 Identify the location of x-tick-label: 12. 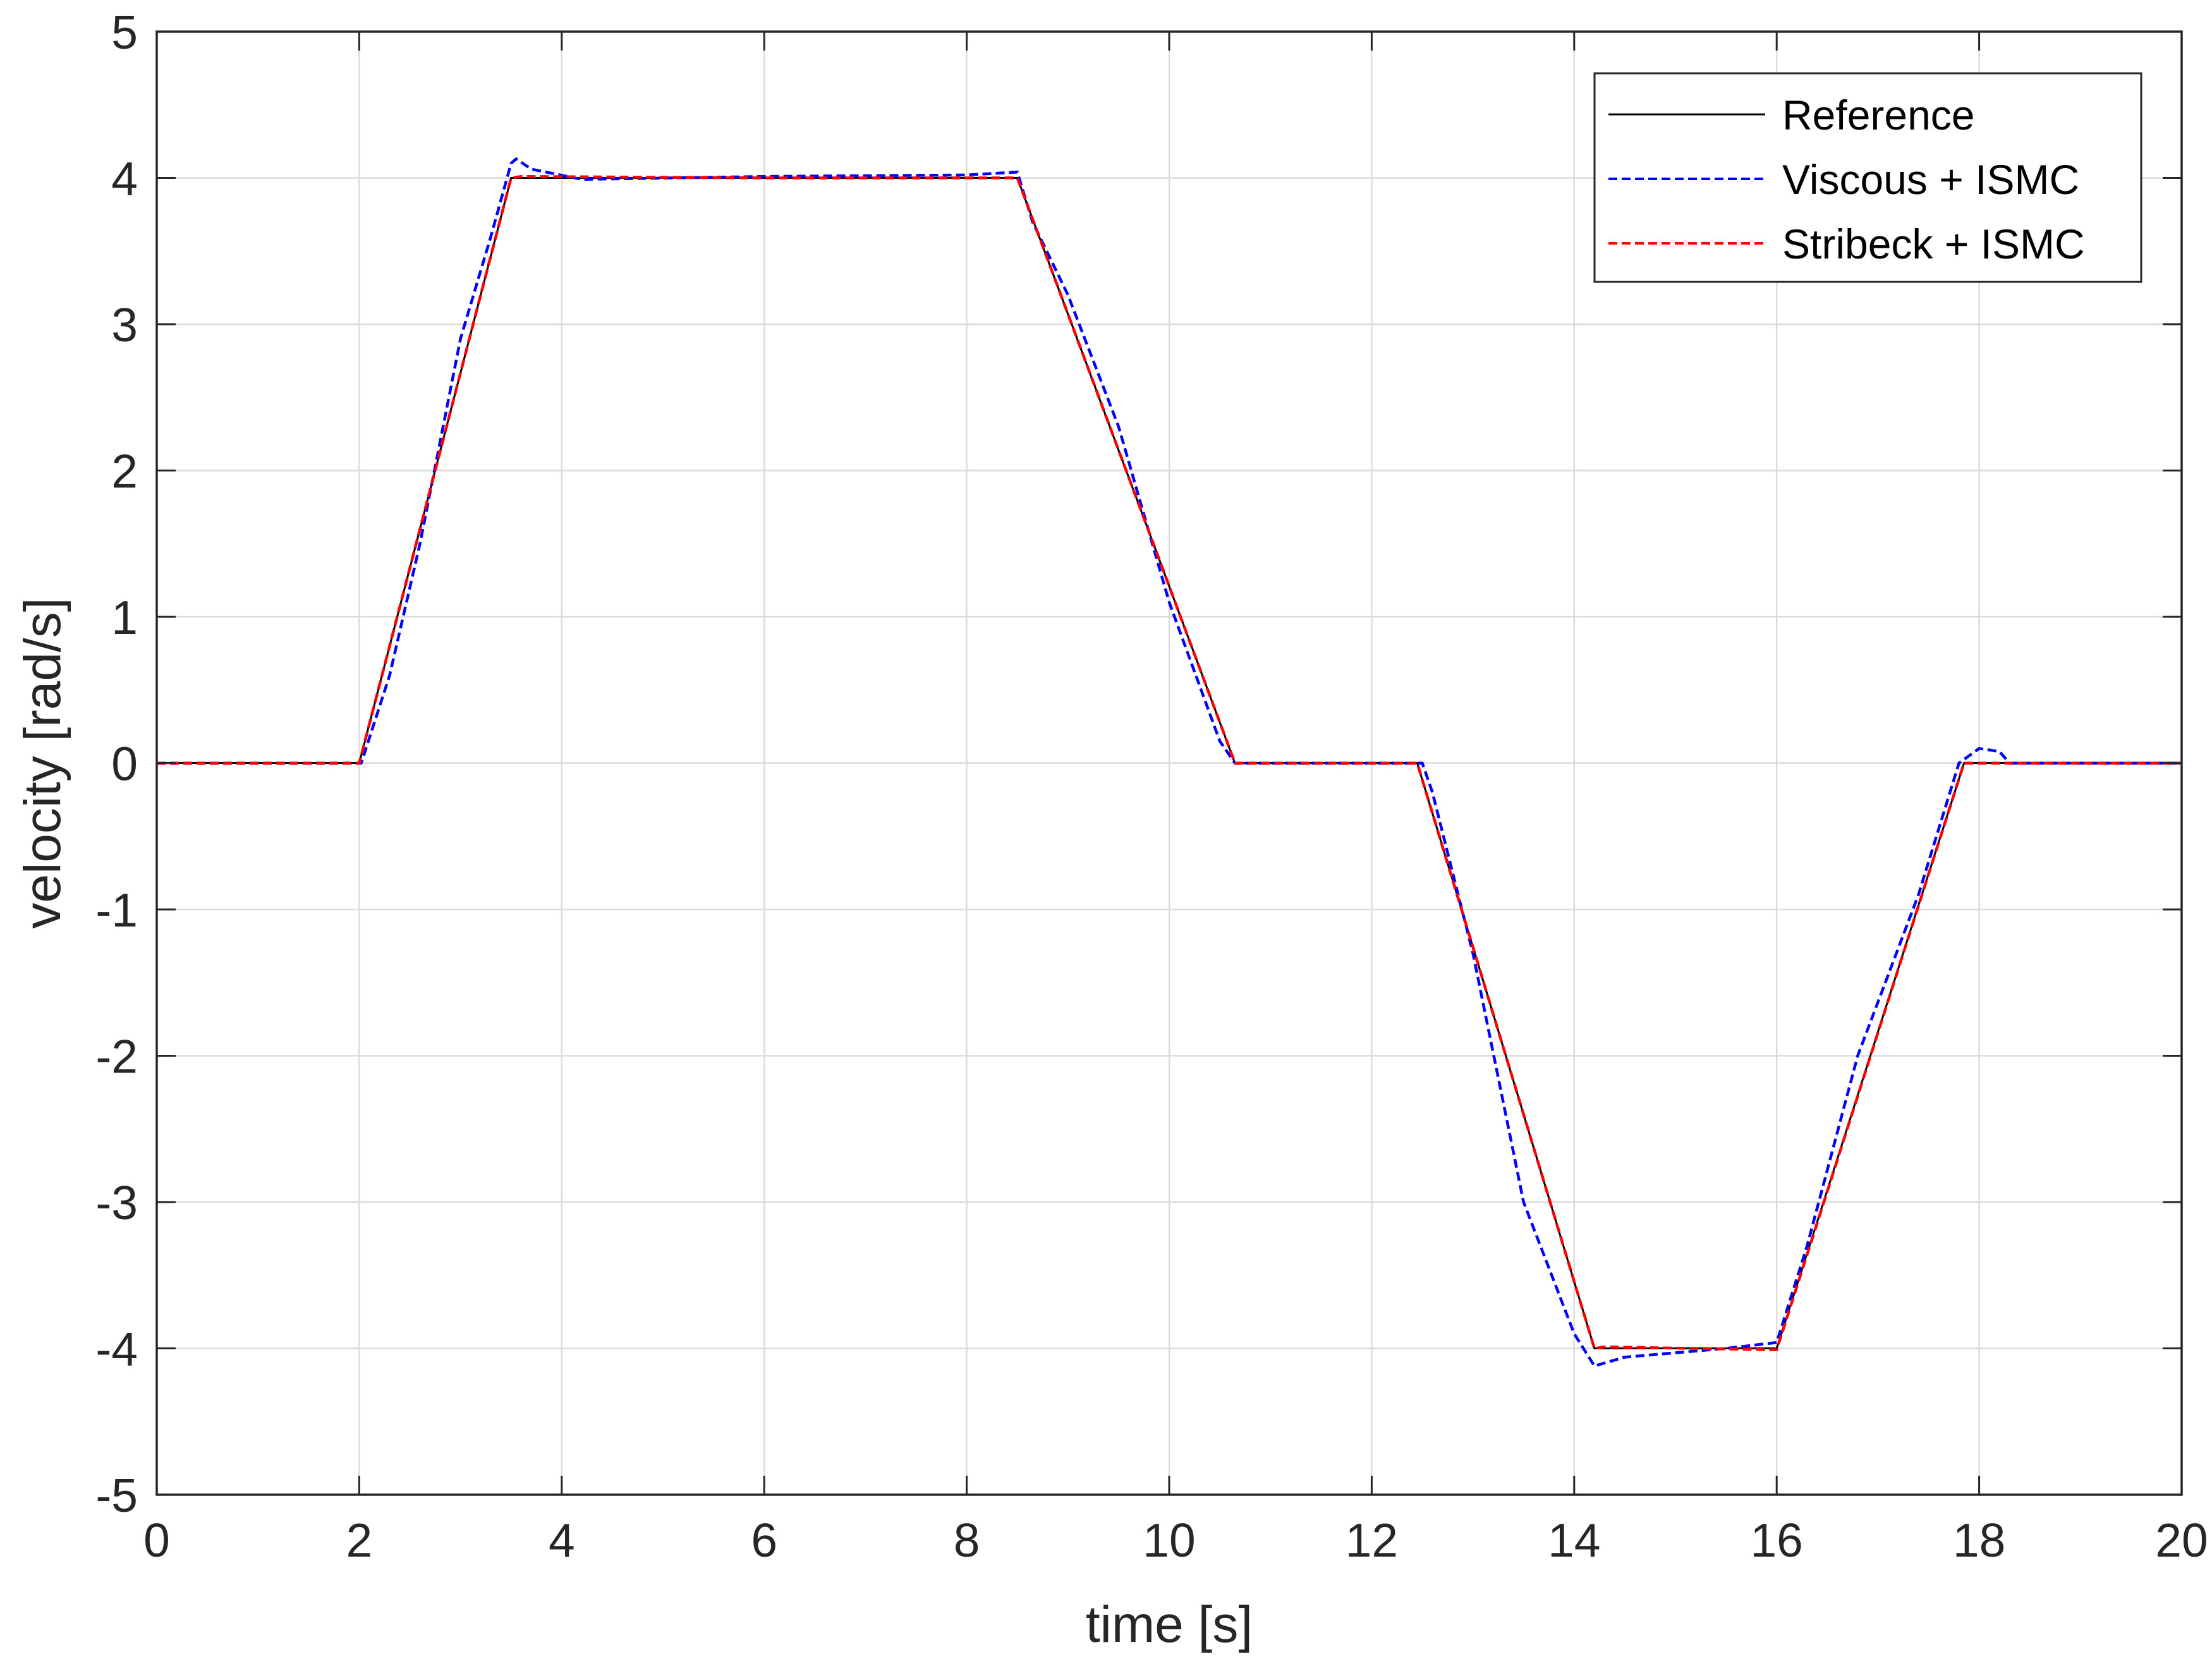
(1372, 1540).